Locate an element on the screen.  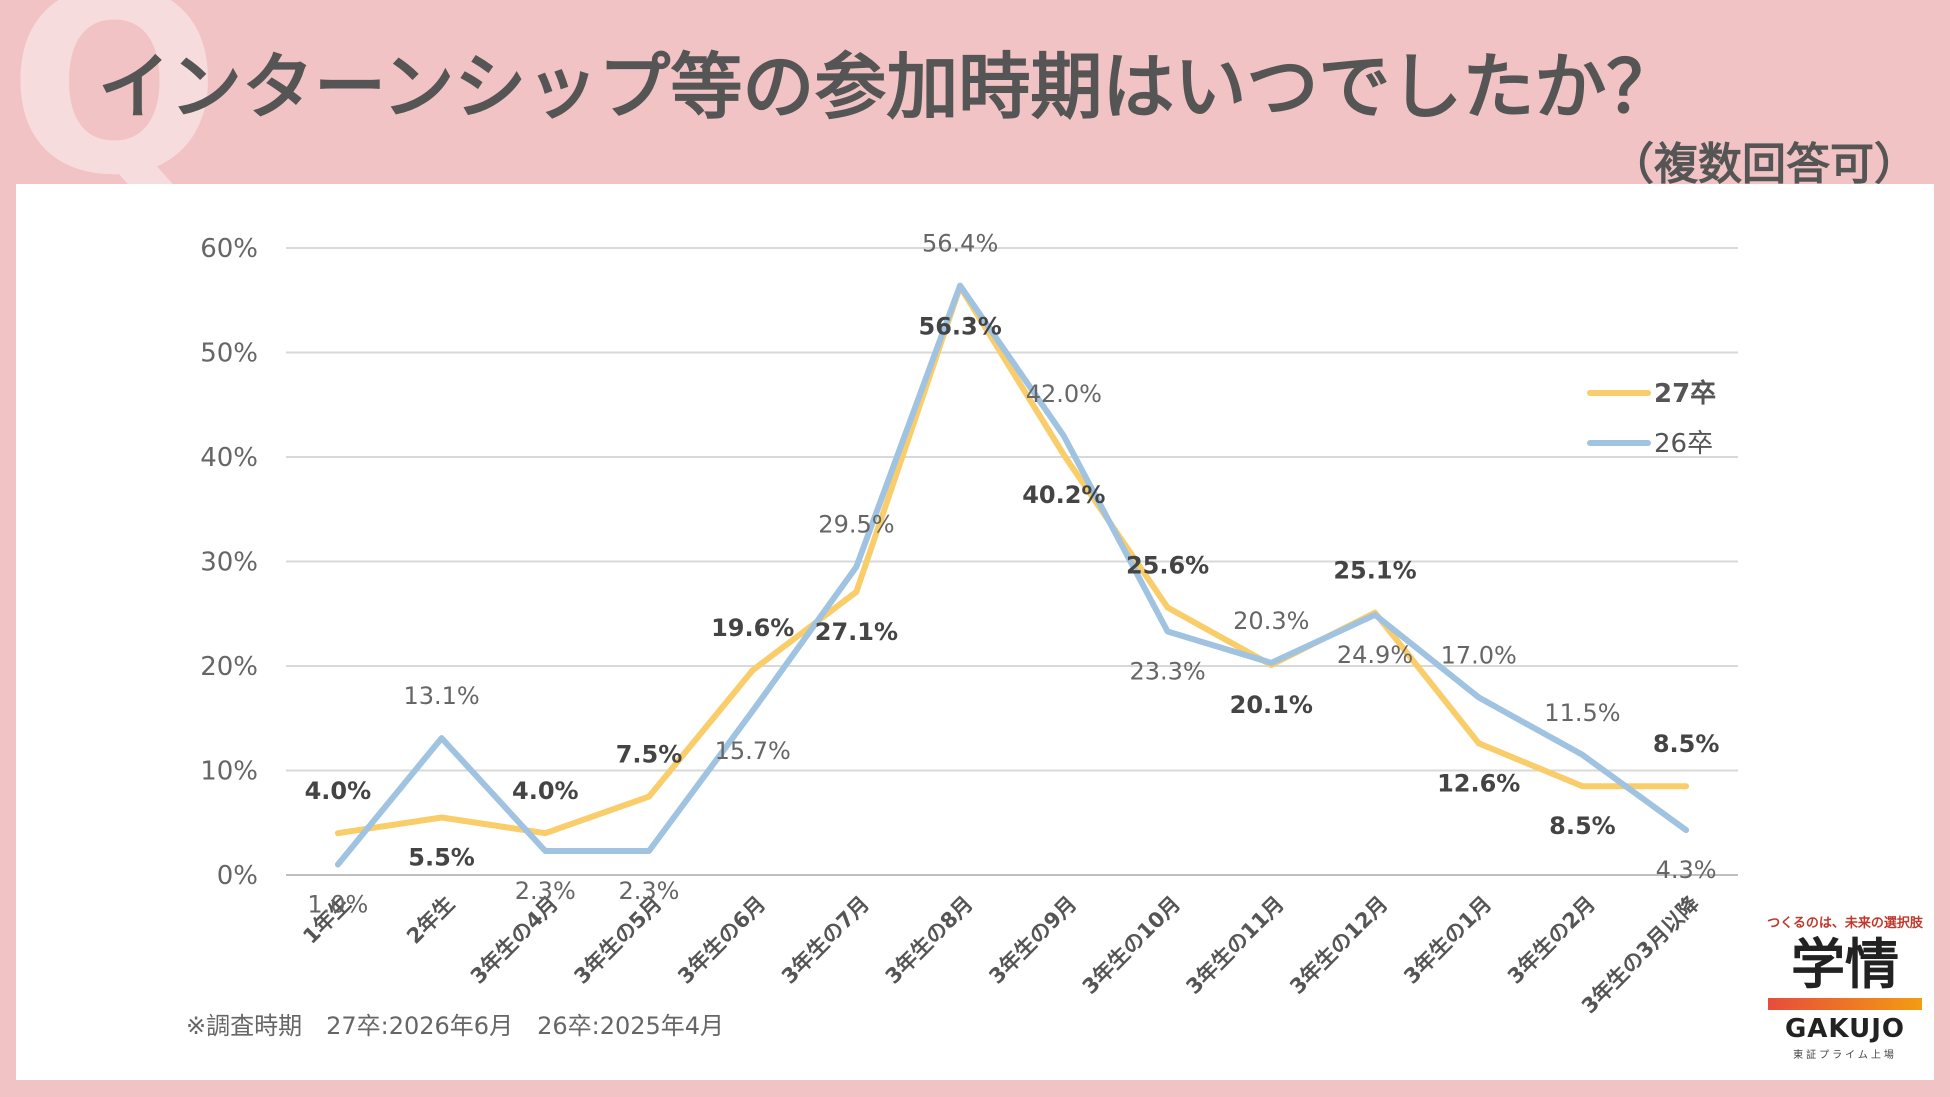
data-label: 20.3% is located at coordinates (1271, 621).